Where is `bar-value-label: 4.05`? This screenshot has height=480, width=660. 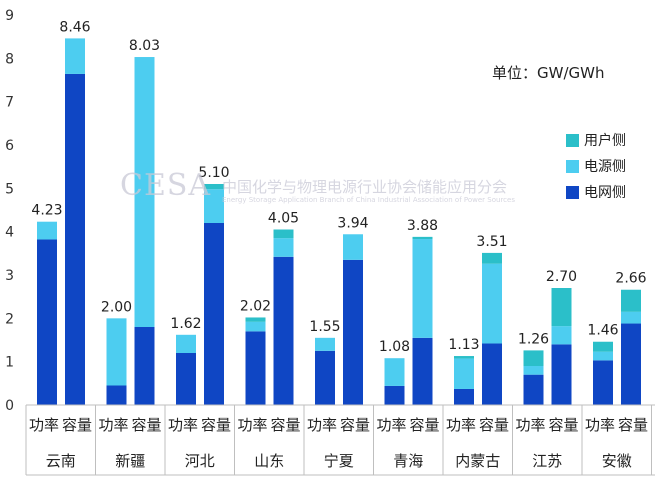 bar-value-label: 4.05 is located at coordinates (283, 219).